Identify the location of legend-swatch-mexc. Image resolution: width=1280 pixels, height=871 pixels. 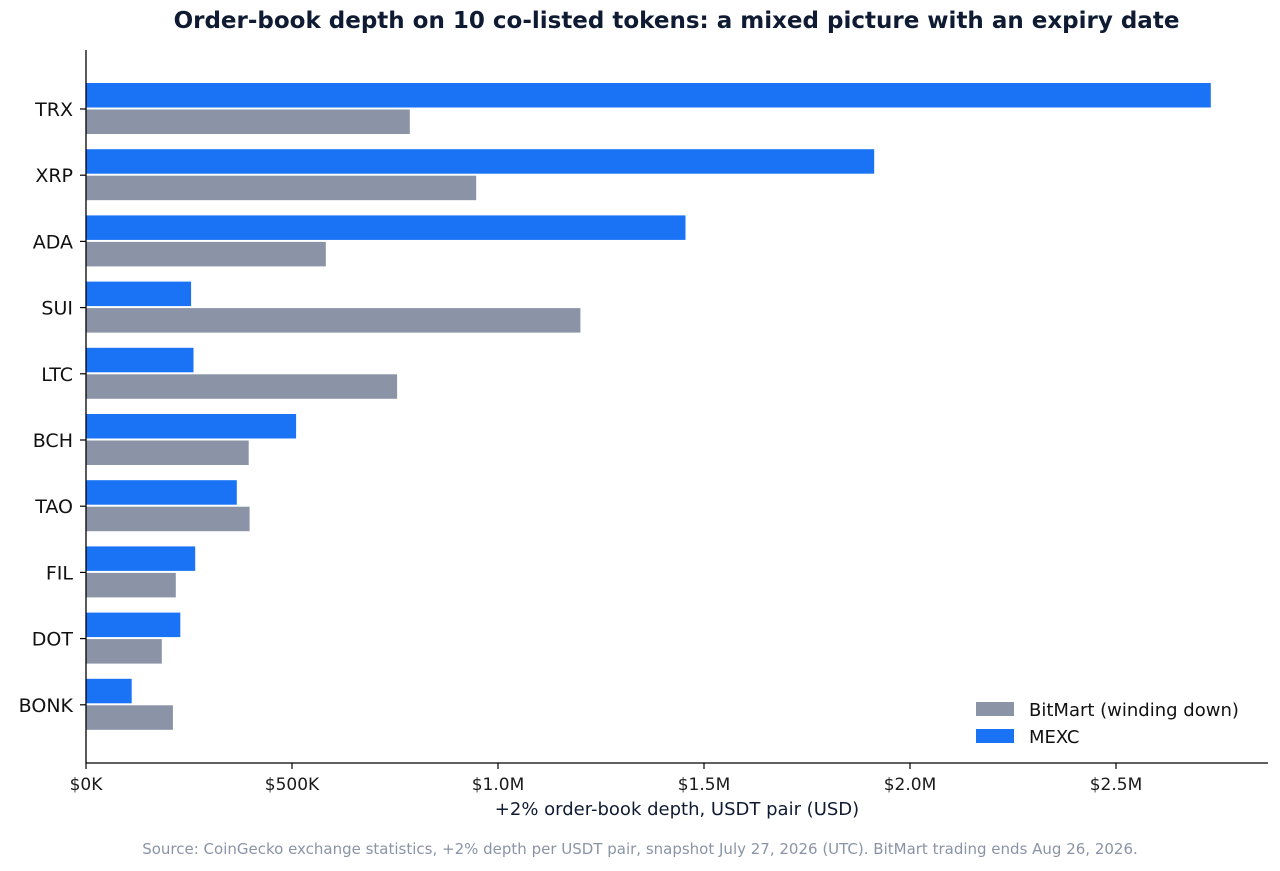
(995, 736).